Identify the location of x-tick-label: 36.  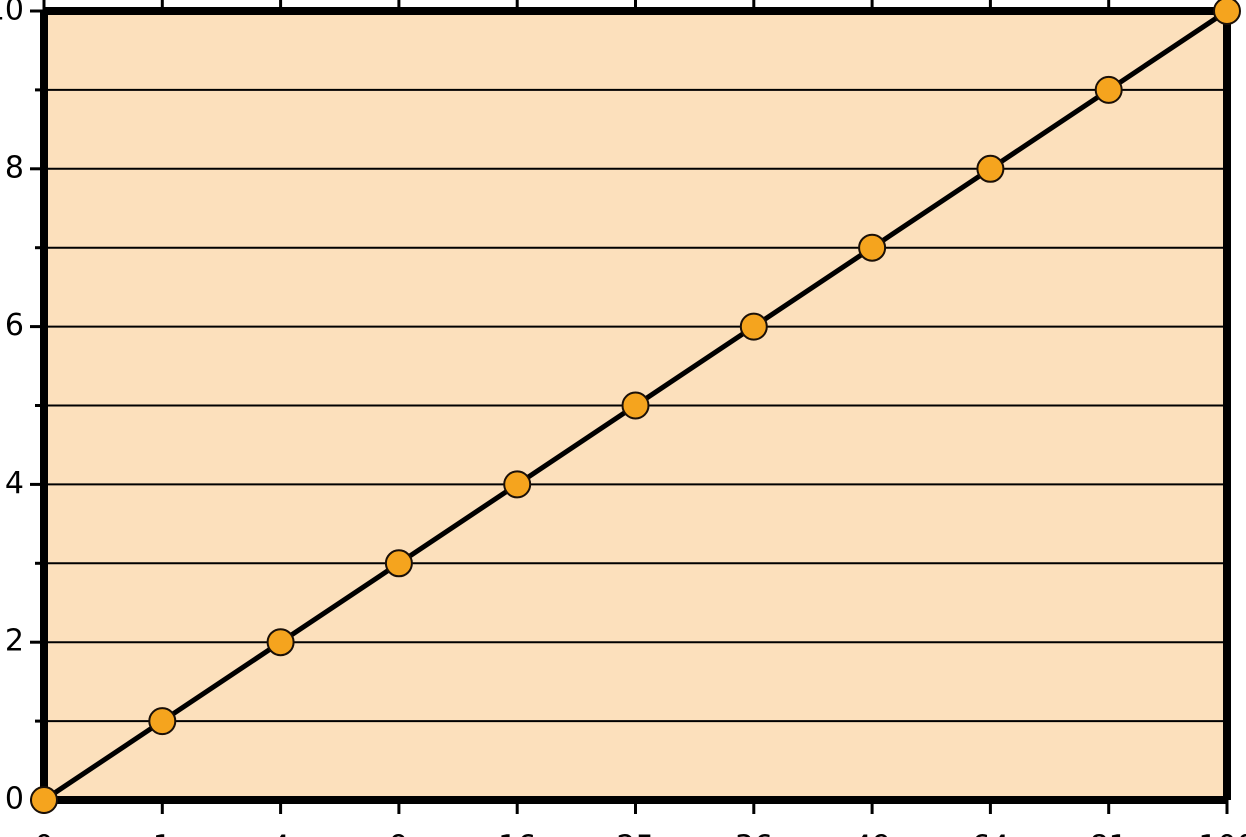
(754, 833).